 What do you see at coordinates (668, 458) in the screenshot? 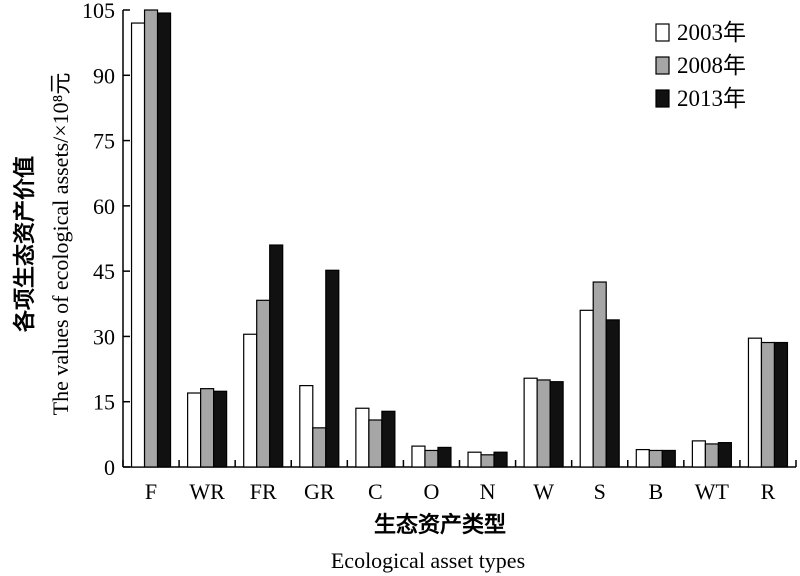
I see `bar-B-2013年` at bounding box center [668, 458].